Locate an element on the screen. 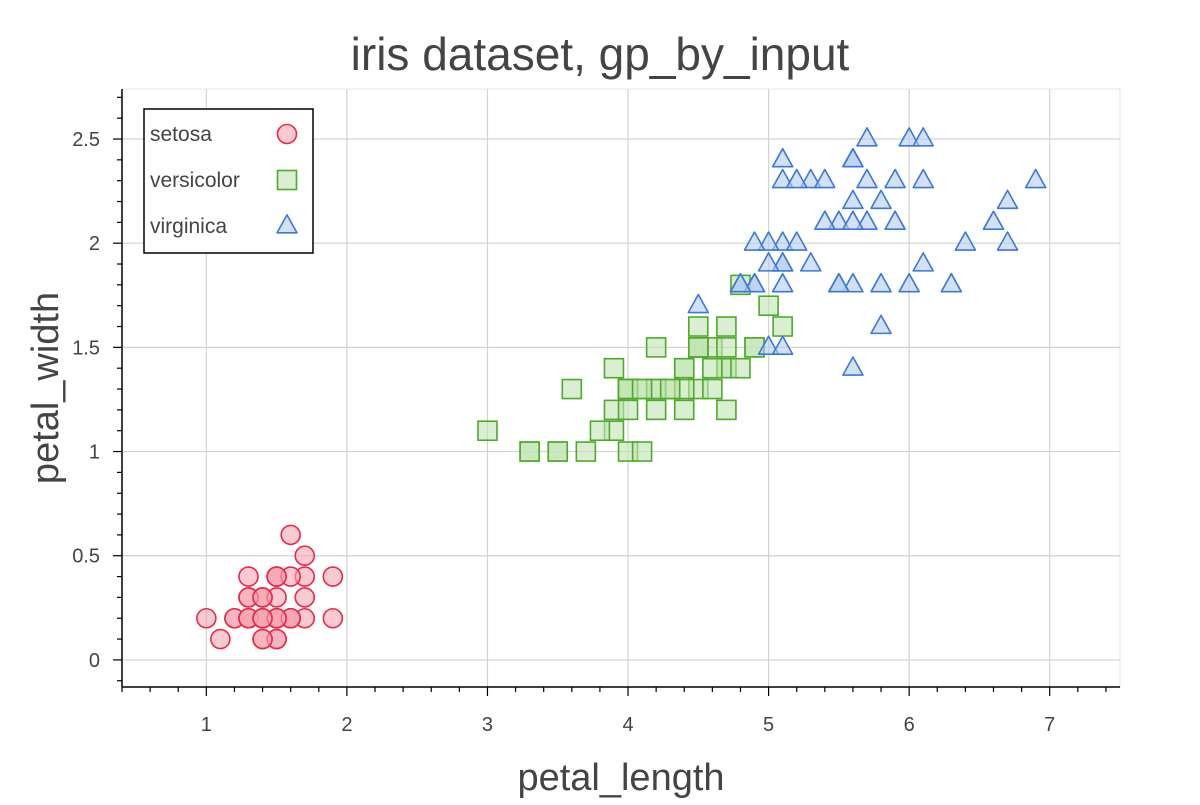 The height and width of the screenshot is (805, 1200). x-tick-label: 2 is located at coordinates (346, 725).